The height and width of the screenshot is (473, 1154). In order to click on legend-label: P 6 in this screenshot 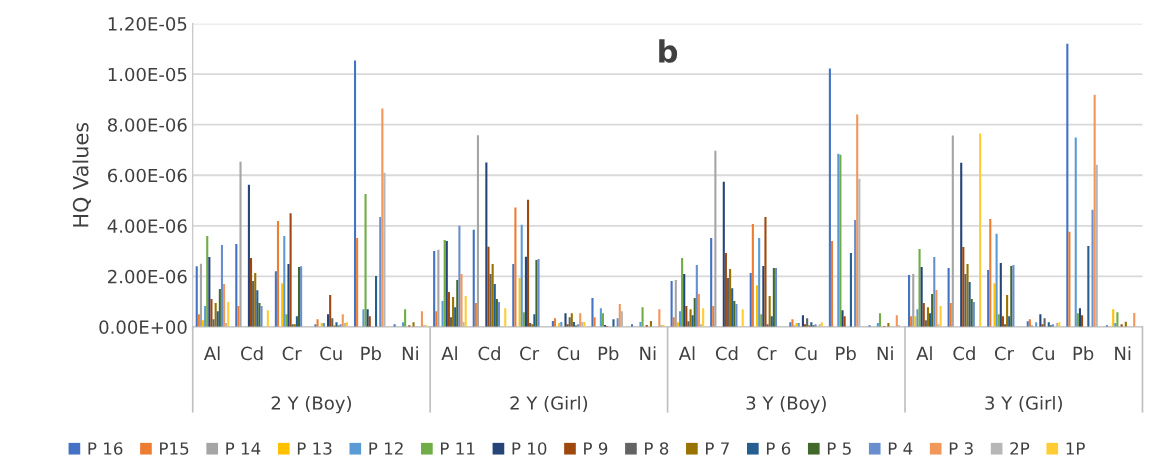, I will do `click(778, 448)`.